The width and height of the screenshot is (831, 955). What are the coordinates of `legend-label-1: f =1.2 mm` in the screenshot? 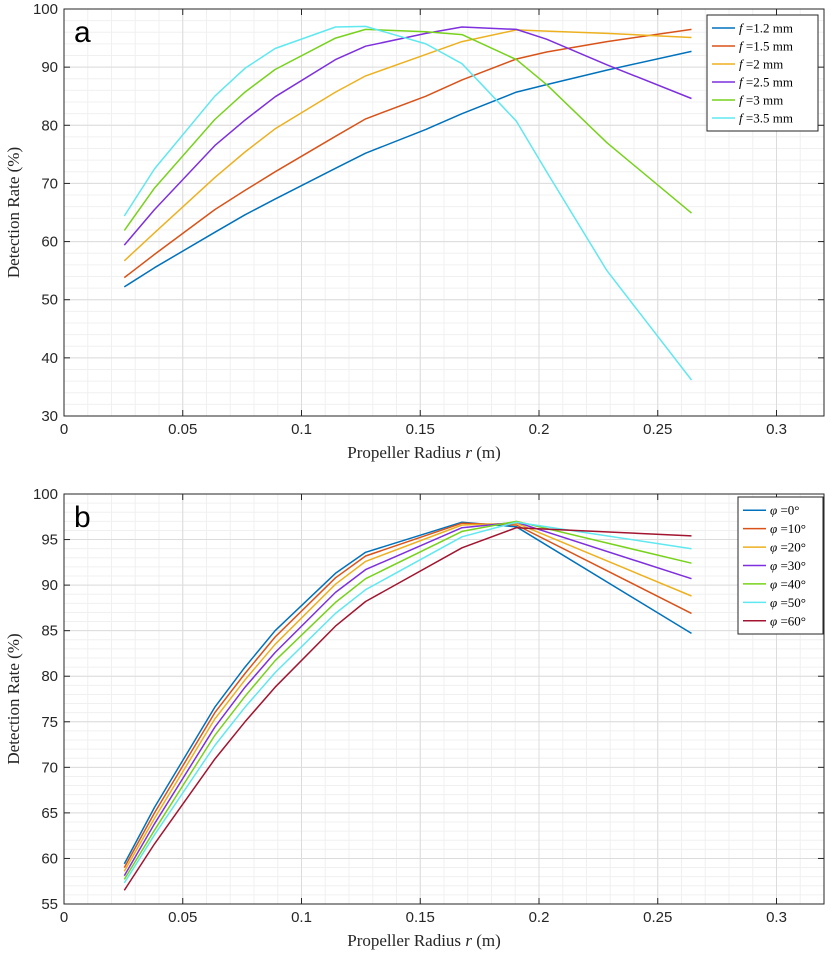 It's located at (766, 28).